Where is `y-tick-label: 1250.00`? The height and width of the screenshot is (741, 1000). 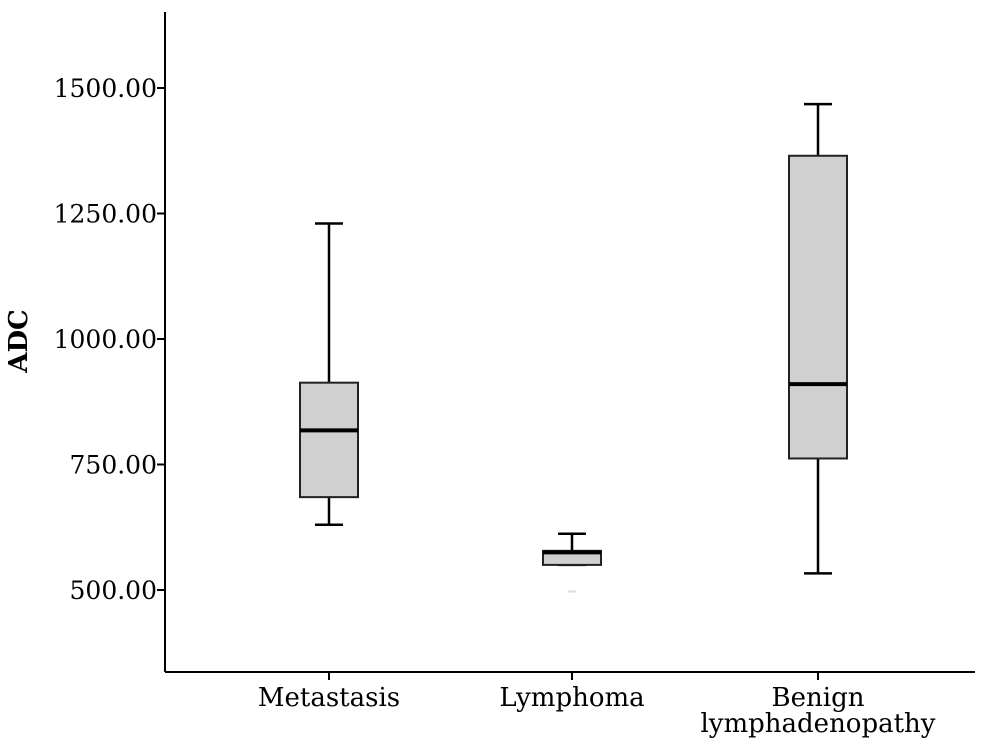 y-tick-label: 1250.00 is located at coordinates (105, 214).